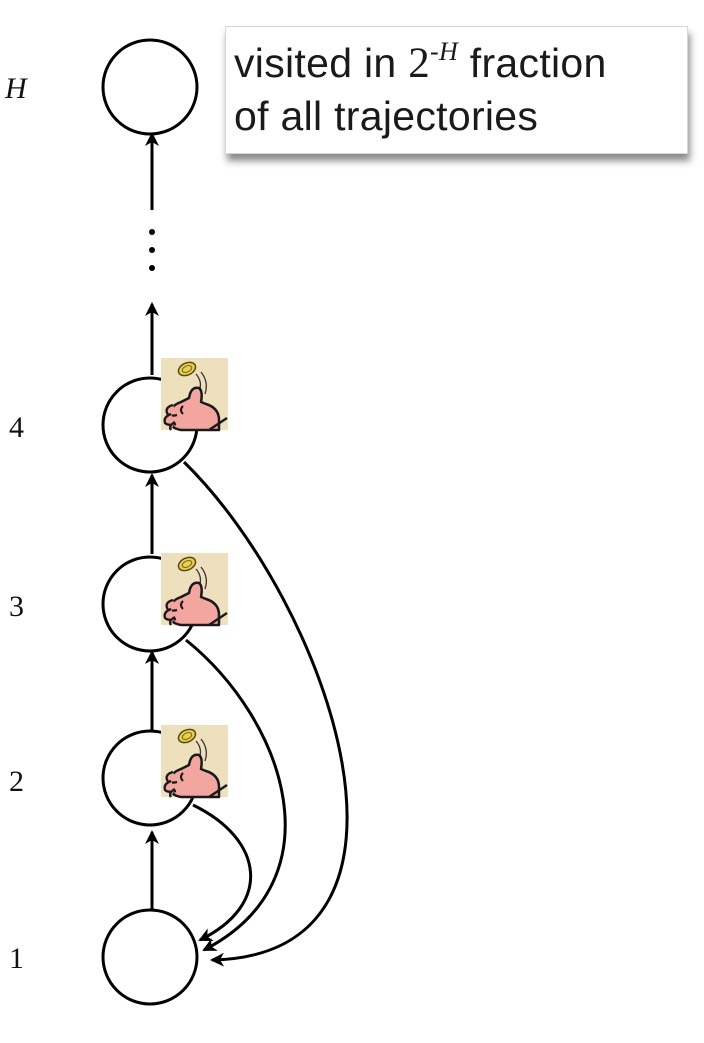  Describe the element at coordinates (449, 51) in the screenshot. I see `callout-exponent-var: H` at that location.